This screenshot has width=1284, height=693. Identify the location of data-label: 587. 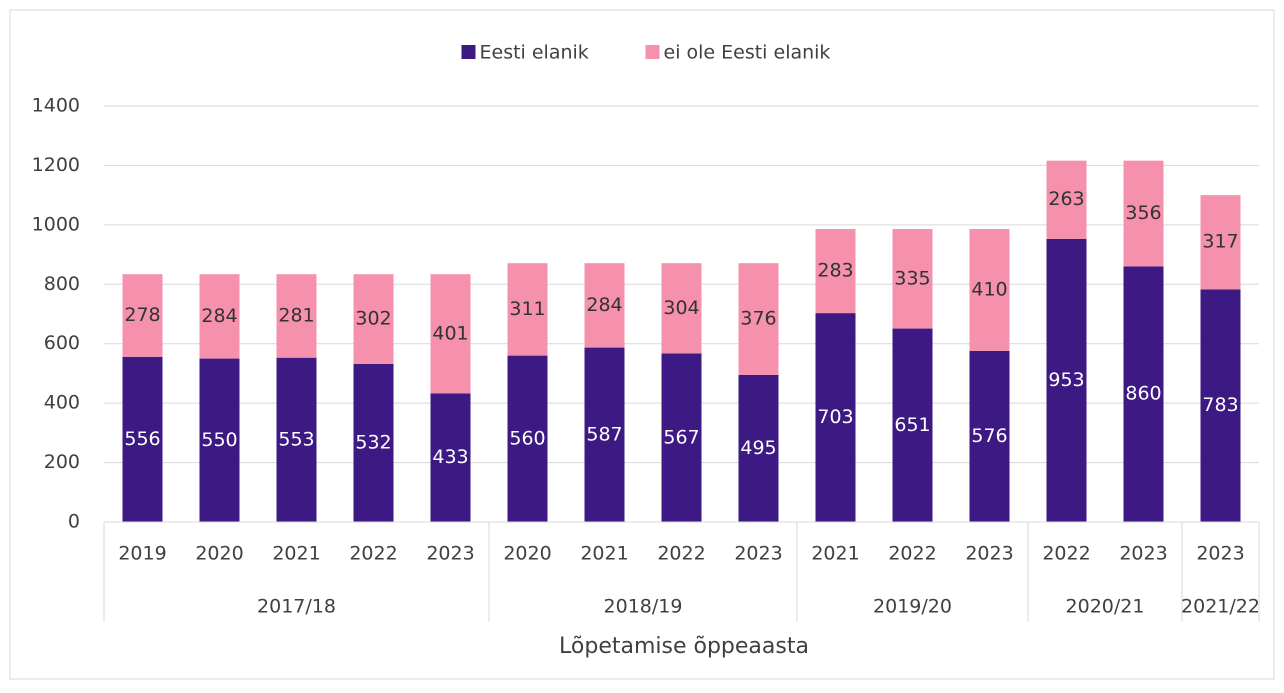
(604, 434).